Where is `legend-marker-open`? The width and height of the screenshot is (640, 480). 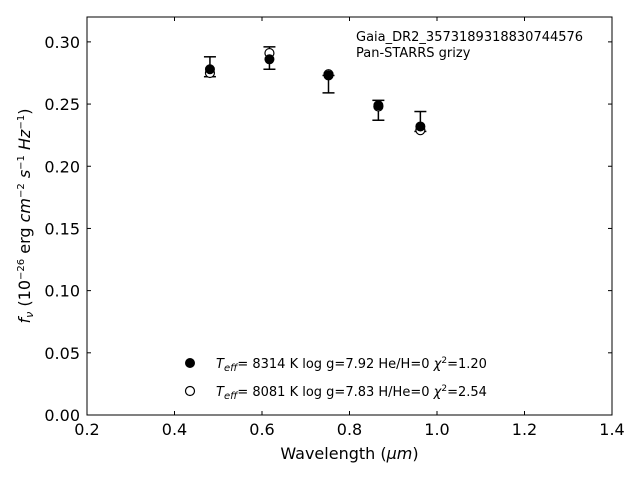 legend-marker-open is located at coordinates (190, 391).